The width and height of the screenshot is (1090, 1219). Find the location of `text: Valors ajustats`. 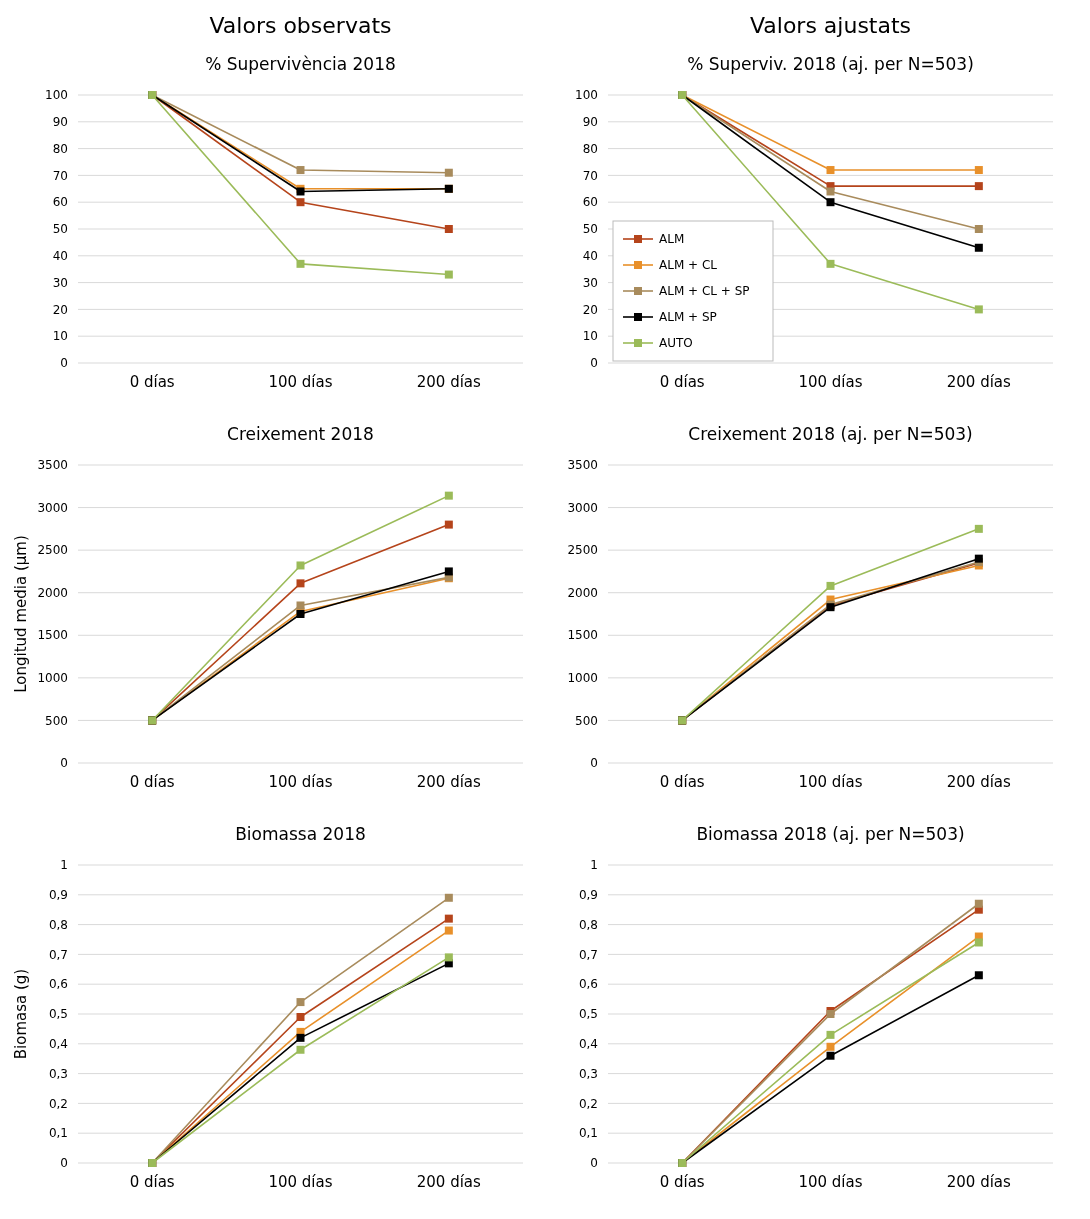

text: Valors ajustats is located at coordinates (830, 25).